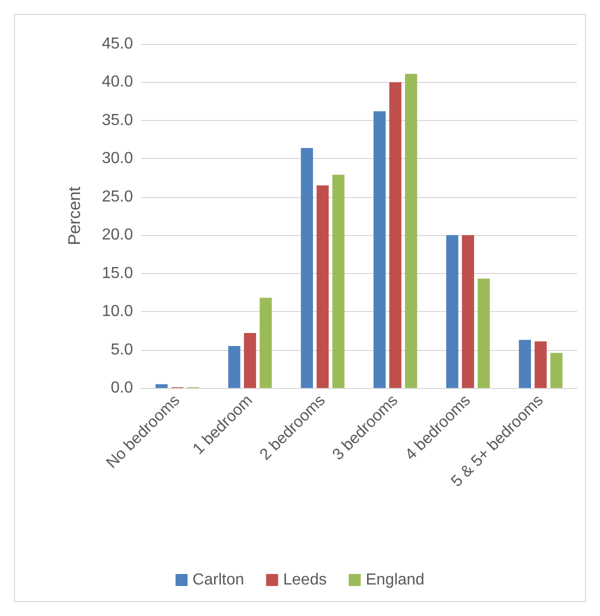 This screenshot has width=600, height=616. I want to click on y-tick-label: 15.0, so click(118, 273).